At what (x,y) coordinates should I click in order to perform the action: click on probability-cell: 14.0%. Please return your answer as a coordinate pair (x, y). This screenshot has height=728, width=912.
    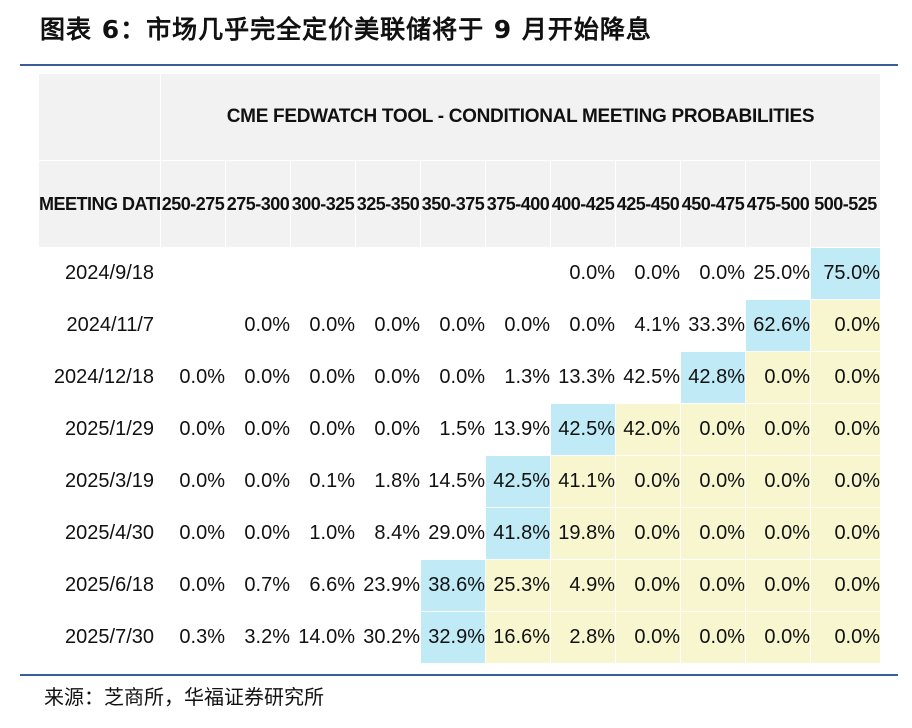
    Looking at the image, I should click on (323, 637).